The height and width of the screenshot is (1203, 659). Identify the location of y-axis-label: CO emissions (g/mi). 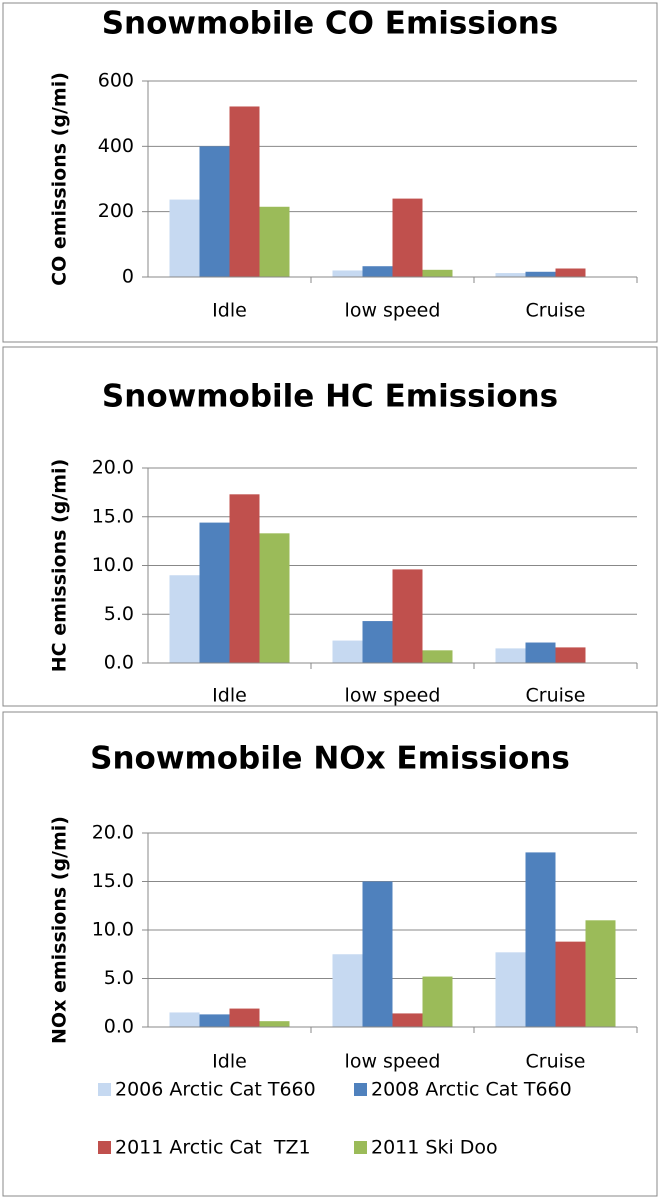
(60, 179).